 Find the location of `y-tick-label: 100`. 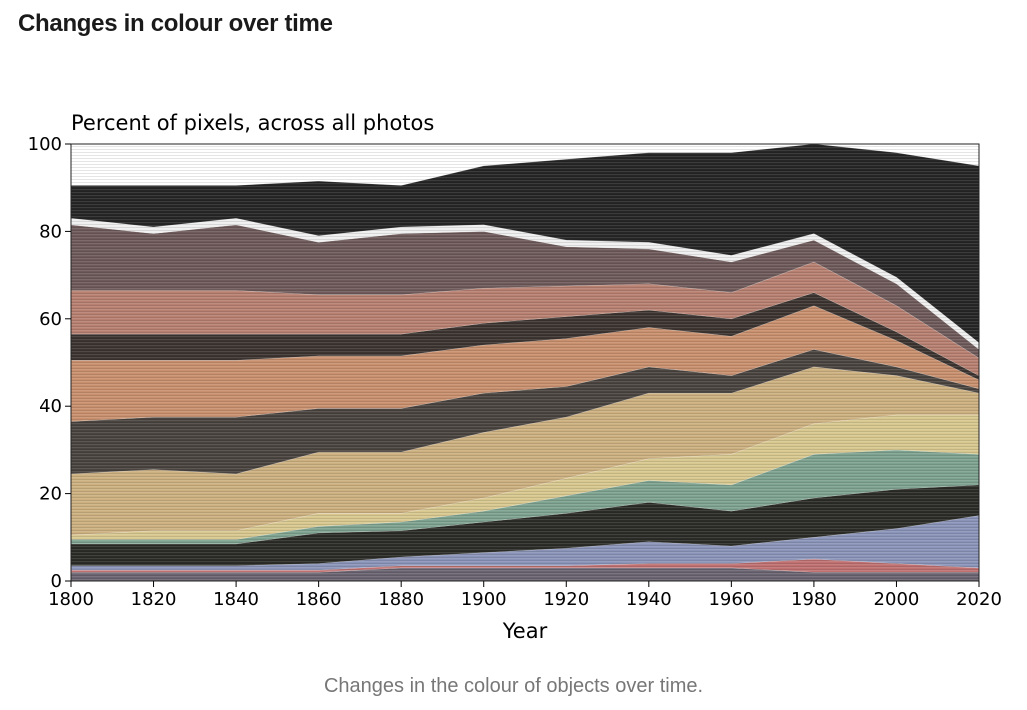

y-tick-label: 100 is located at coordinates (45, 144).